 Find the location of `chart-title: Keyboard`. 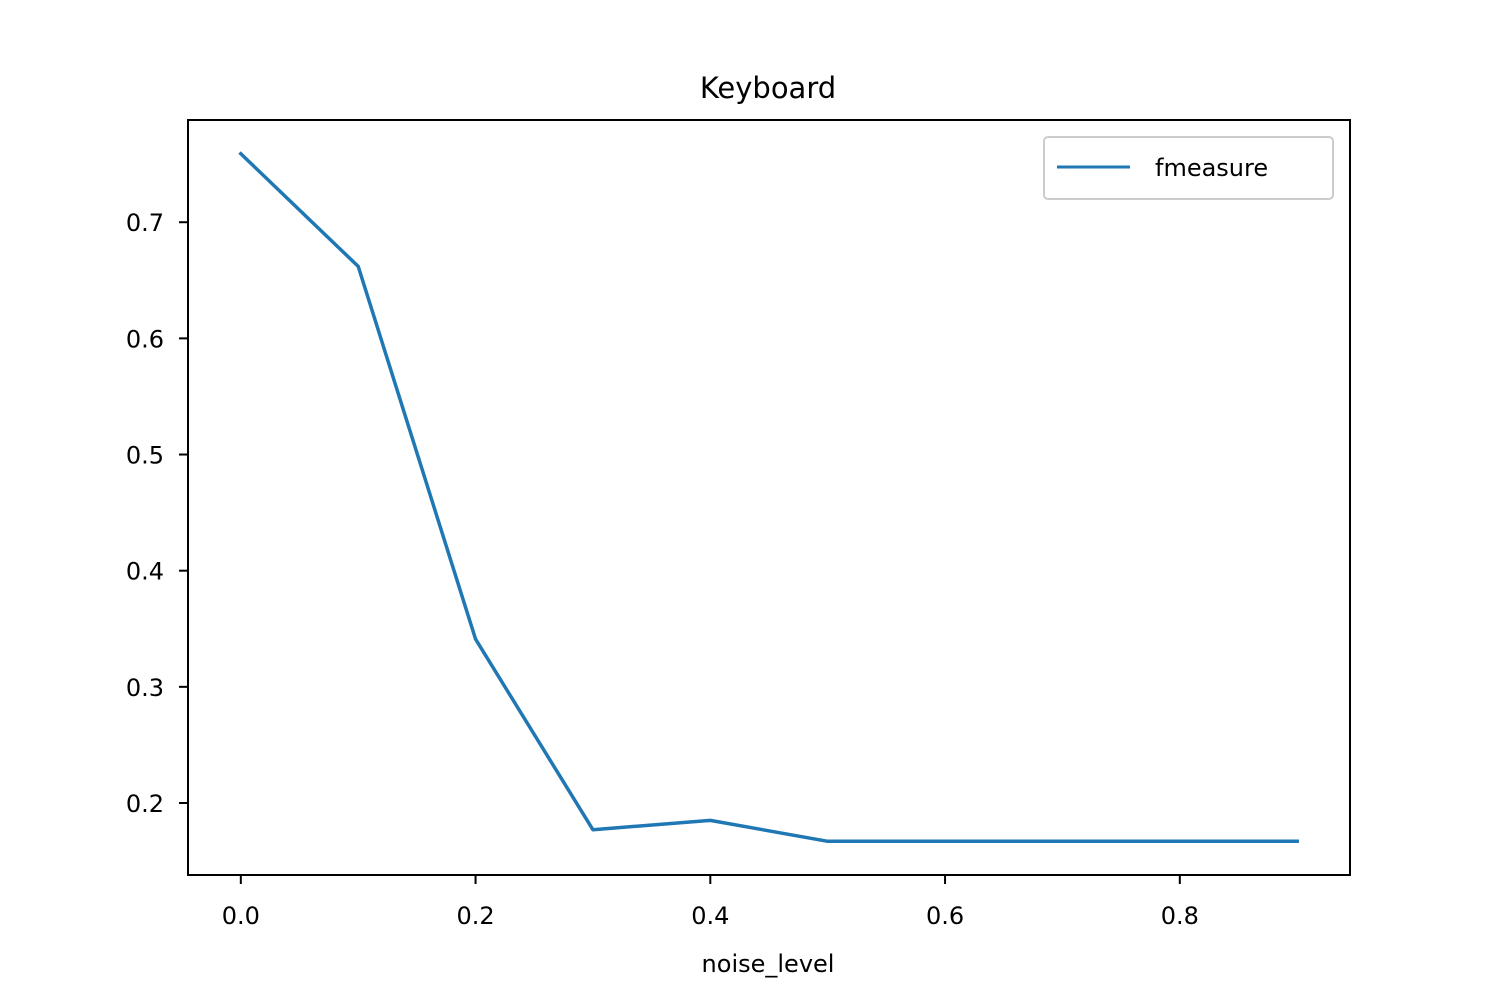

chart-title: Keyboard is located at coordinates (768, 88).